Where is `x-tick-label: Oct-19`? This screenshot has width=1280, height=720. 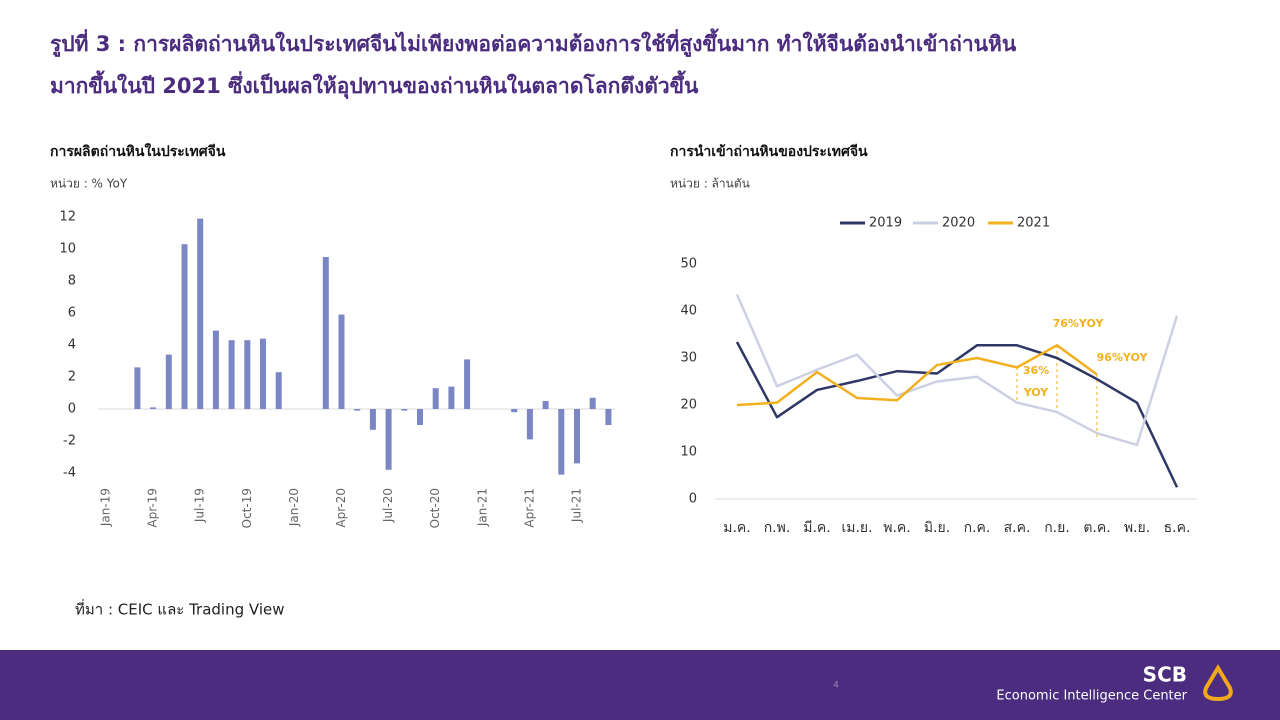
x-tick-label: Oct-19 is located at coordinates (247, 508).